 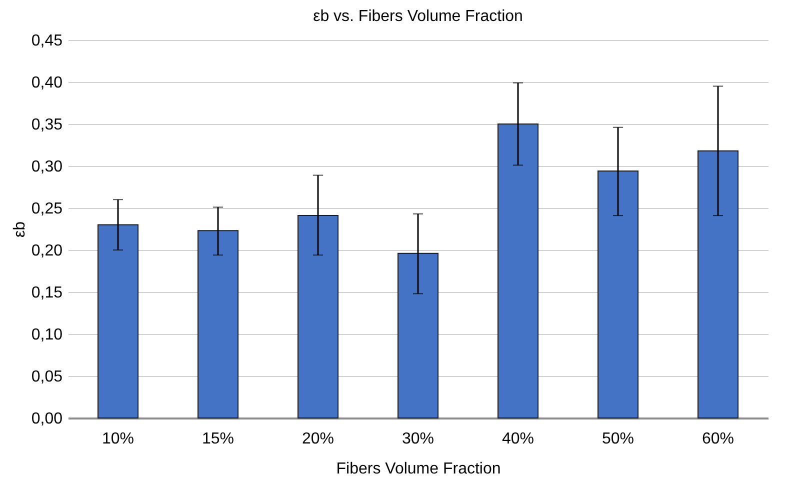 I want to click on x-tick-label: 40%, so click(x=518, y=439).